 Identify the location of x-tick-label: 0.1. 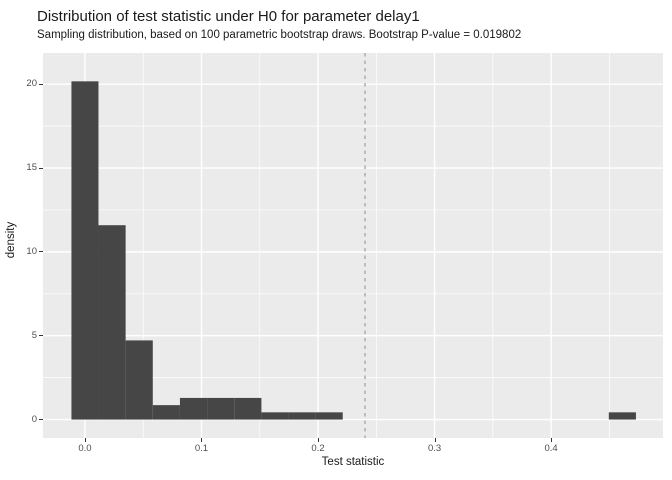
(201, 448).